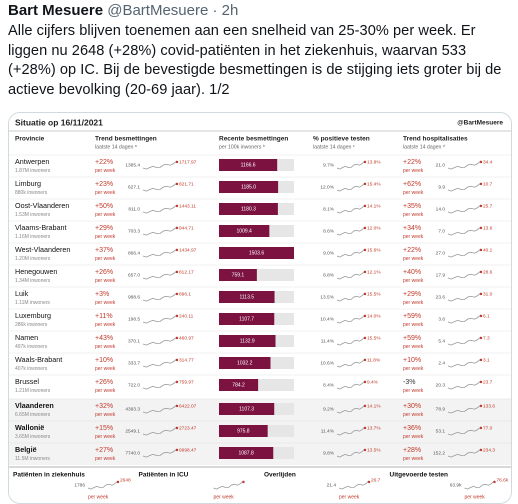  What do you see at coordinates (238, 385) in the screenshot?
I see `recent-label: 784.2` at bounding box center [238, 385].